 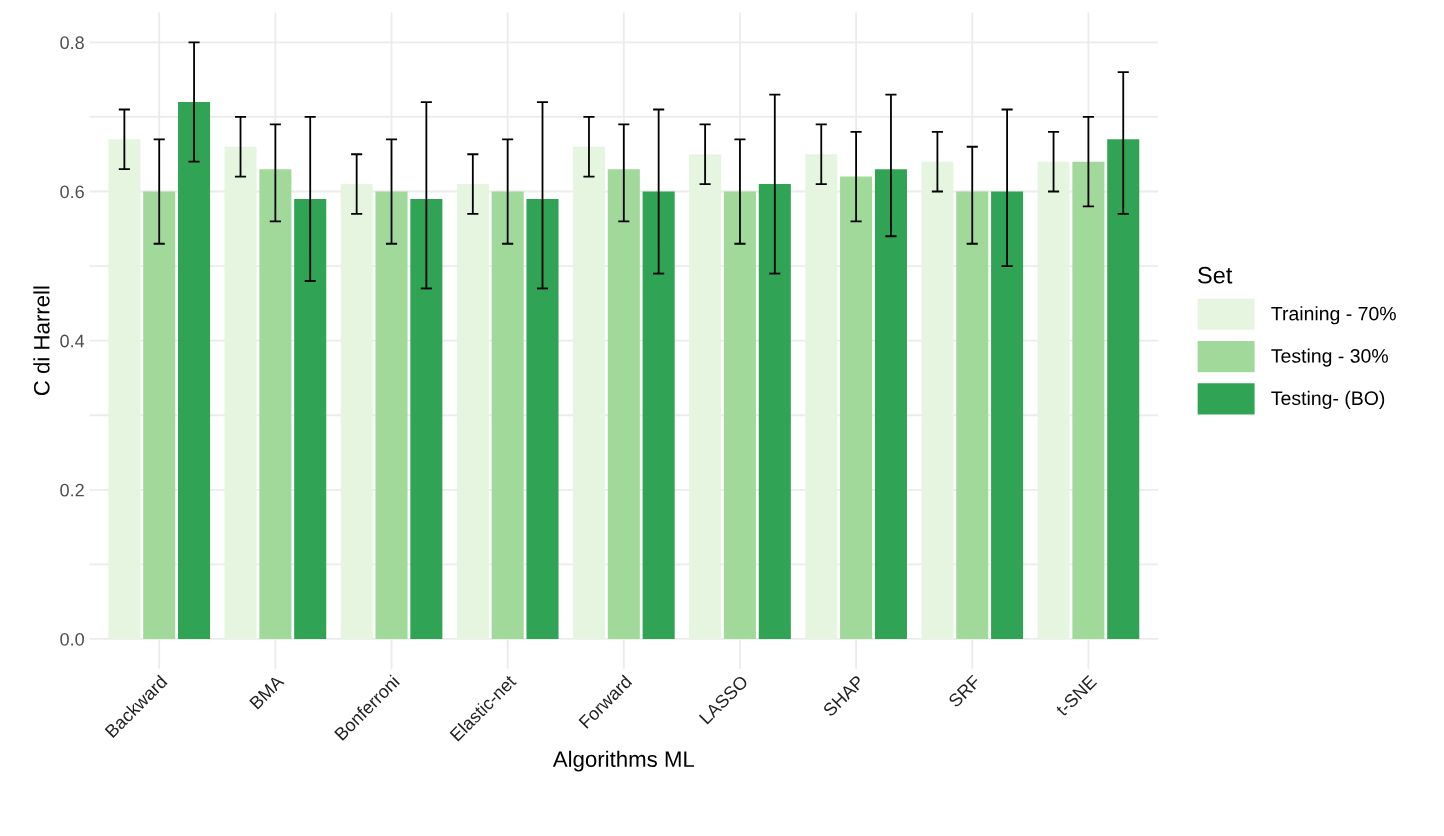 What do you see at coordinates (1329, 357) in the screenshot?
I see `legend-label: Testing - 30%` at bounding box center [1329, 357].